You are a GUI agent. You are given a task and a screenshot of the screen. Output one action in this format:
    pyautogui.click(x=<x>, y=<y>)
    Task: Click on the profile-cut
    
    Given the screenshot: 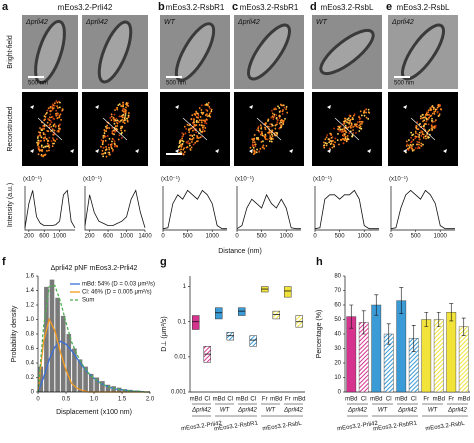 What is the action you would take?
    pyautogui.click(x=423, y=129)
    